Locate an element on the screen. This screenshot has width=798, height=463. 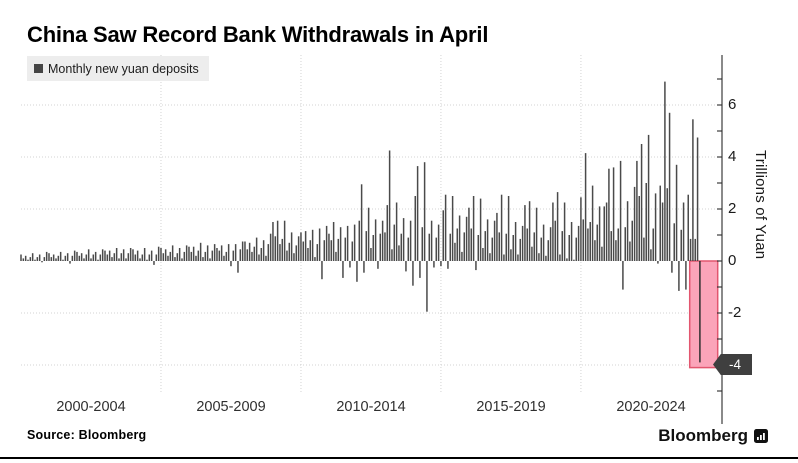
bloomberg-brand: Bloomberg is located at coordinates (713, 436).